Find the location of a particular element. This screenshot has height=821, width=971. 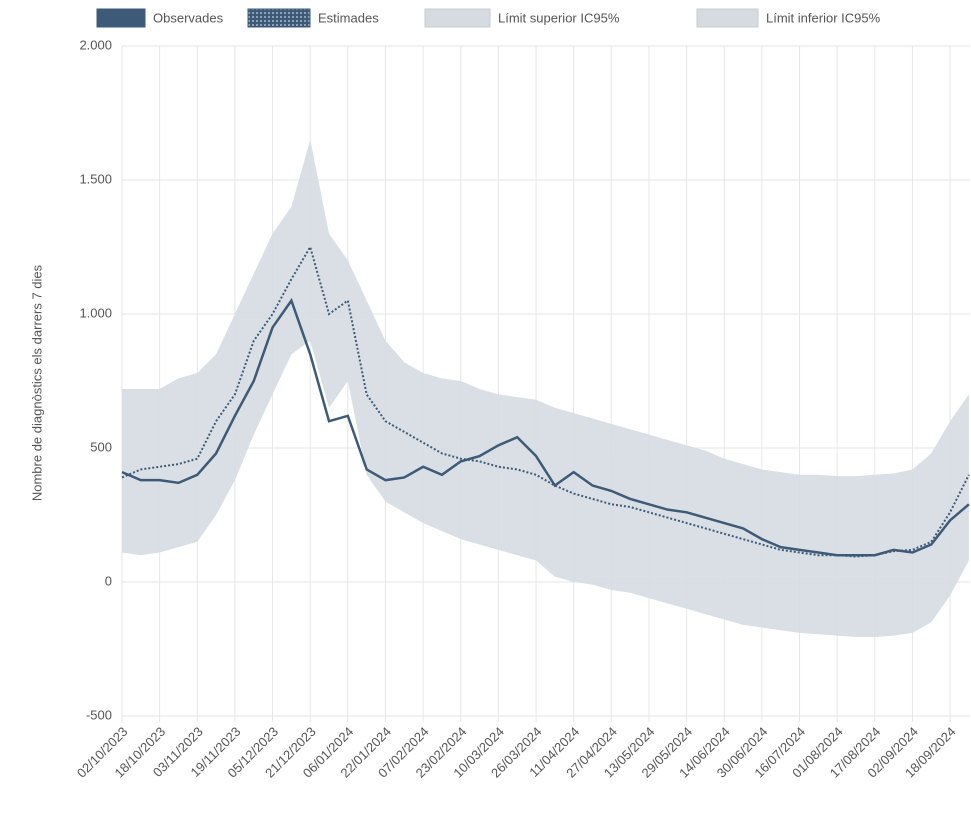

legend-label: Observades is located at coordinates (188, 17).